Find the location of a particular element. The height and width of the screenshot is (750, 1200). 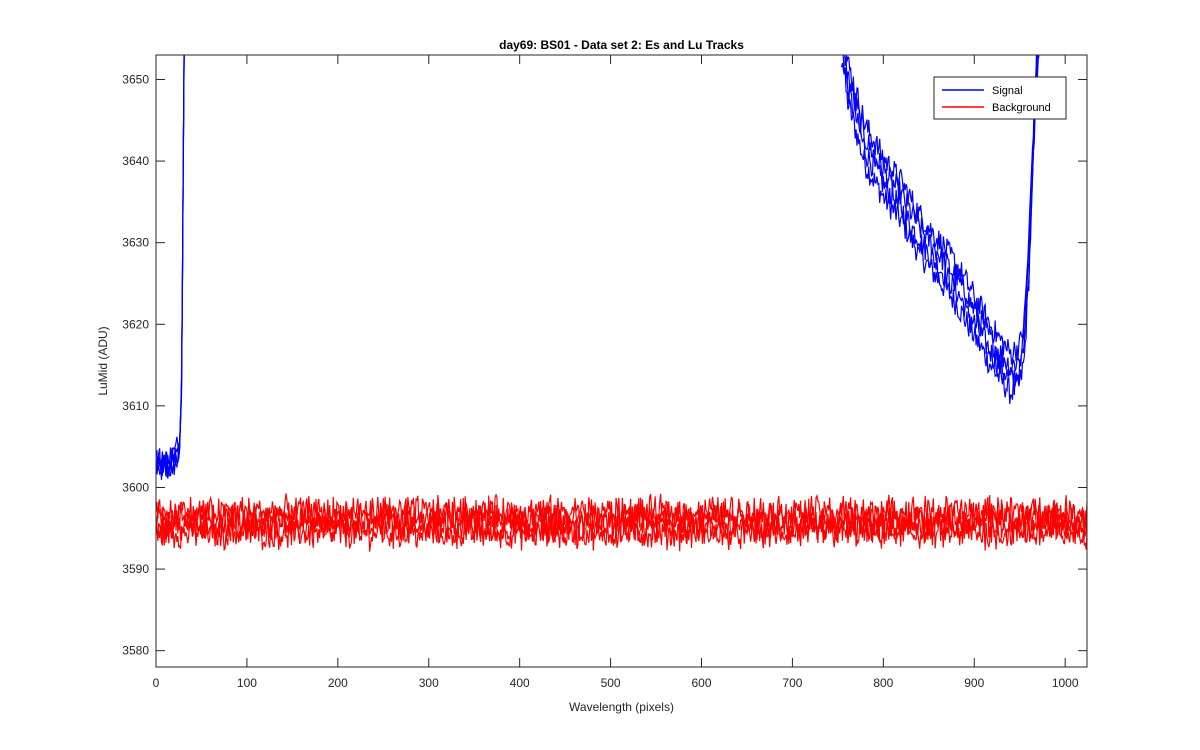

x-tick-label: 900 is located at coordinates (974, 683).